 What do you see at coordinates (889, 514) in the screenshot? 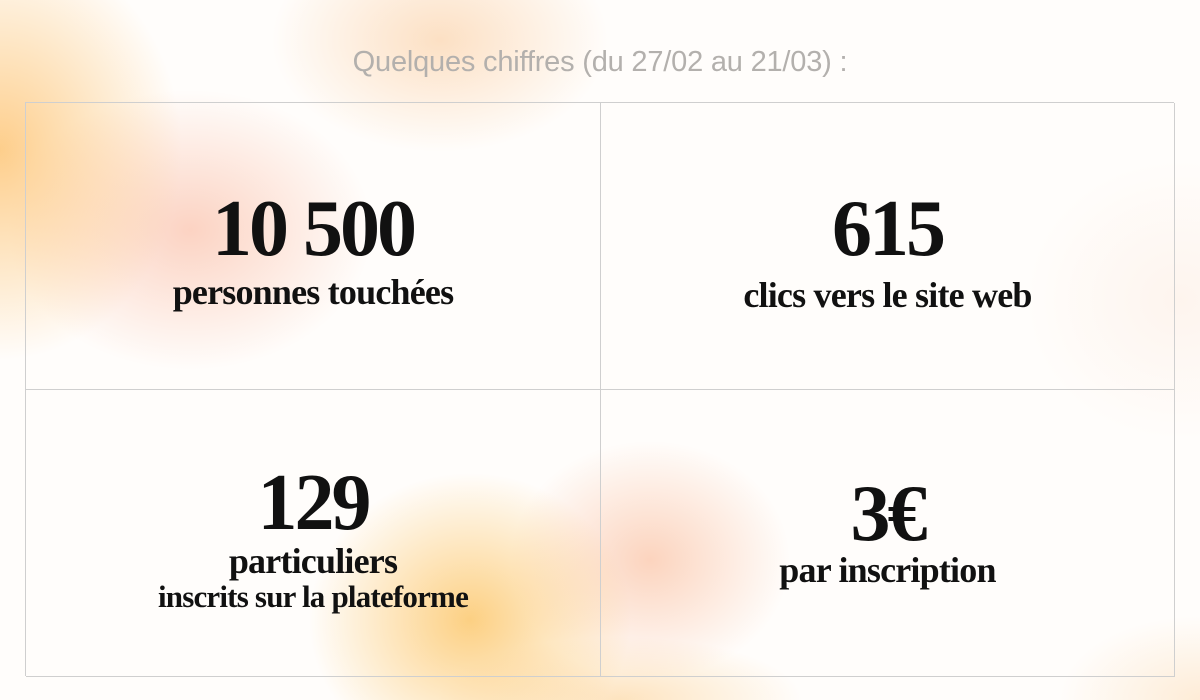
I see `stat-value: 3€` at bounding box center [889, 514].